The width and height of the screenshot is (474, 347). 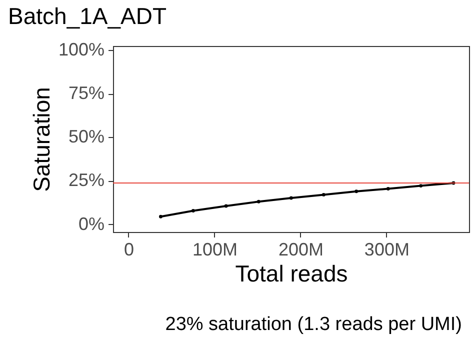 What do you see at coordinates (81, 50) in the screenshot?
I see `y-tick-label: 100%` at bounding box center [81, 50].